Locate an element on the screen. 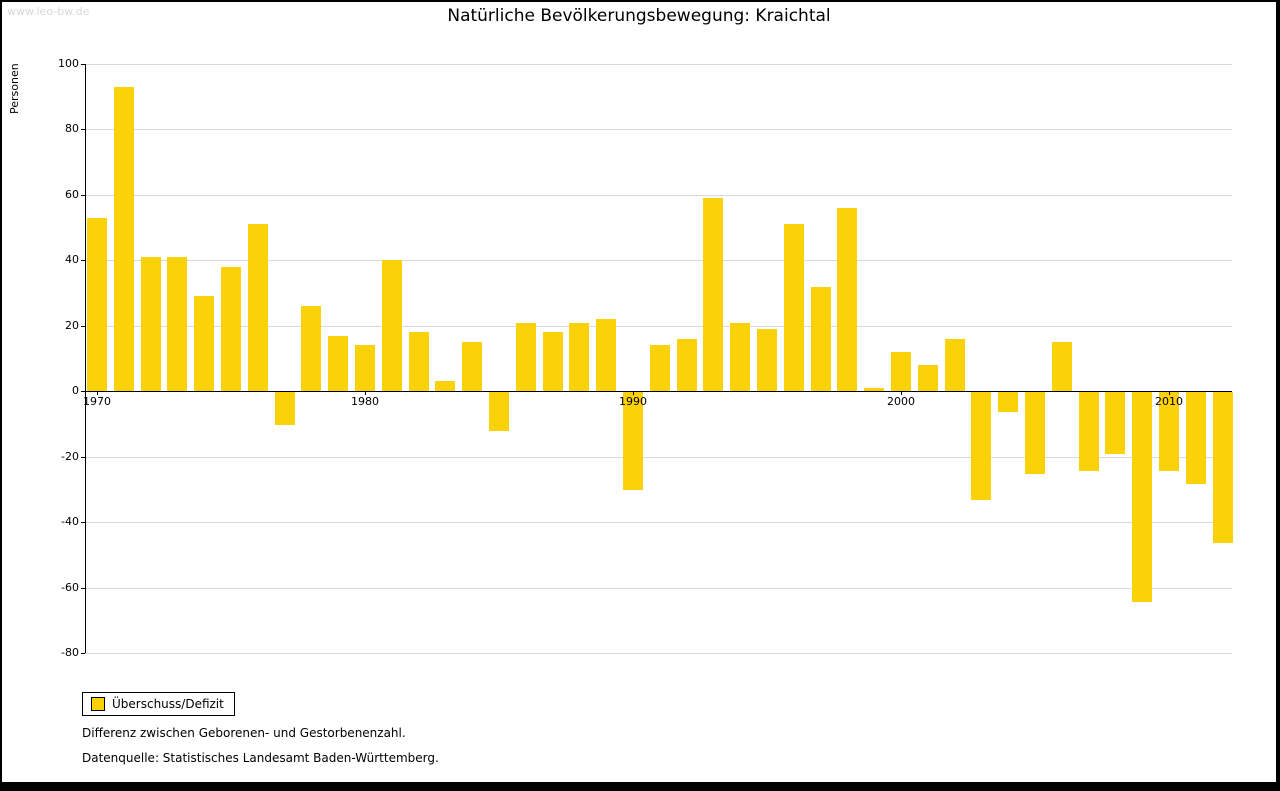 The height and width of the screenshot is (791, 1280). bar-1998 is located at coordinates (847, 299).